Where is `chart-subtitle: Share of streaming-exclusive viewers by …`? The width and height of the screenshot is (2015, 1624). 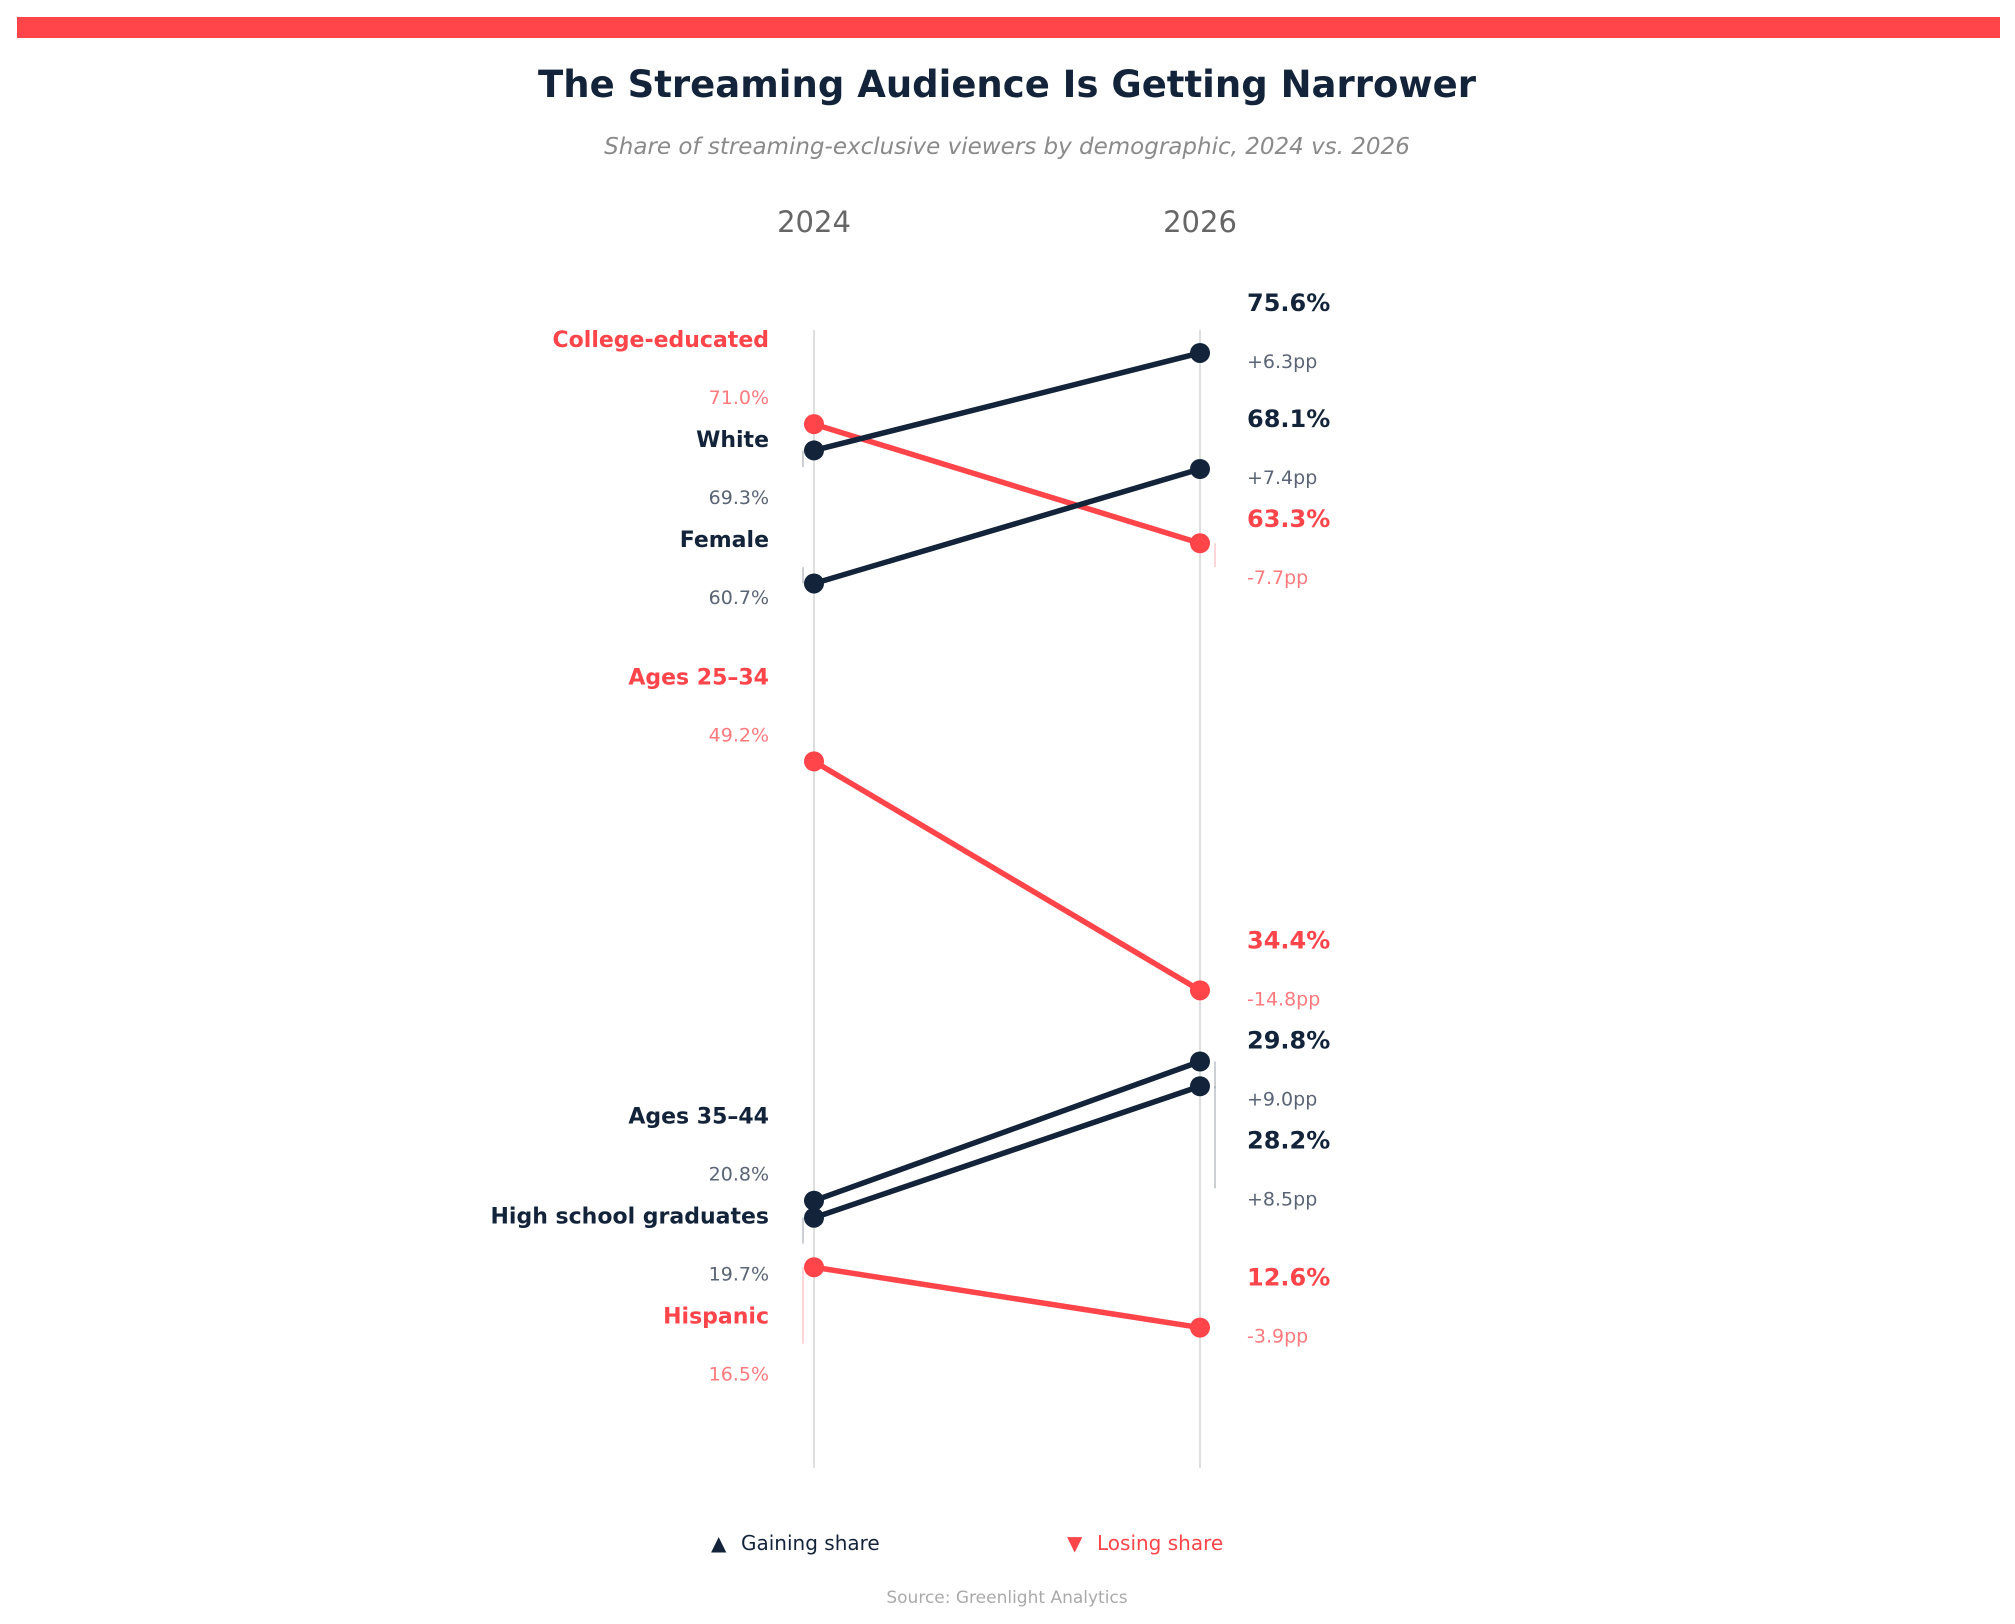 chart-subtitle: Share of streaming-exclusive viewers by … is located at coordinates (1007, 147).